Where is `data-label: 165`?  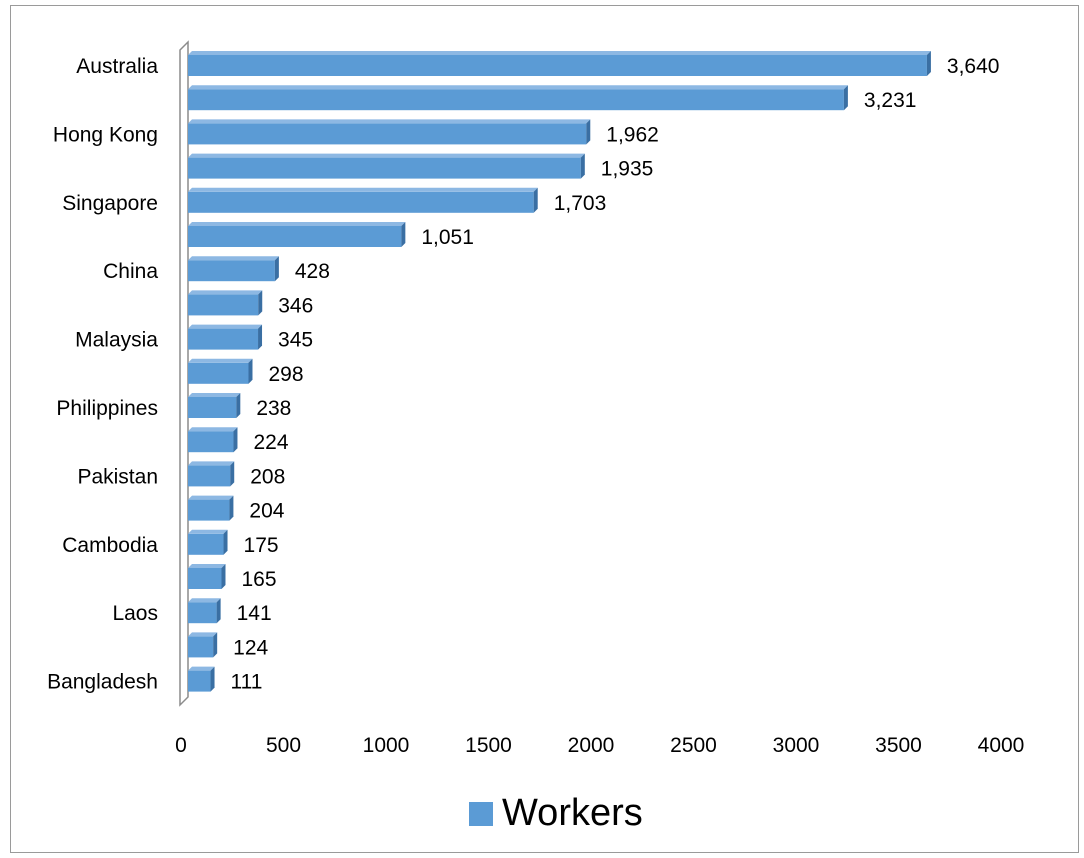 data-label: 165 is located at coordinates (258, 579).